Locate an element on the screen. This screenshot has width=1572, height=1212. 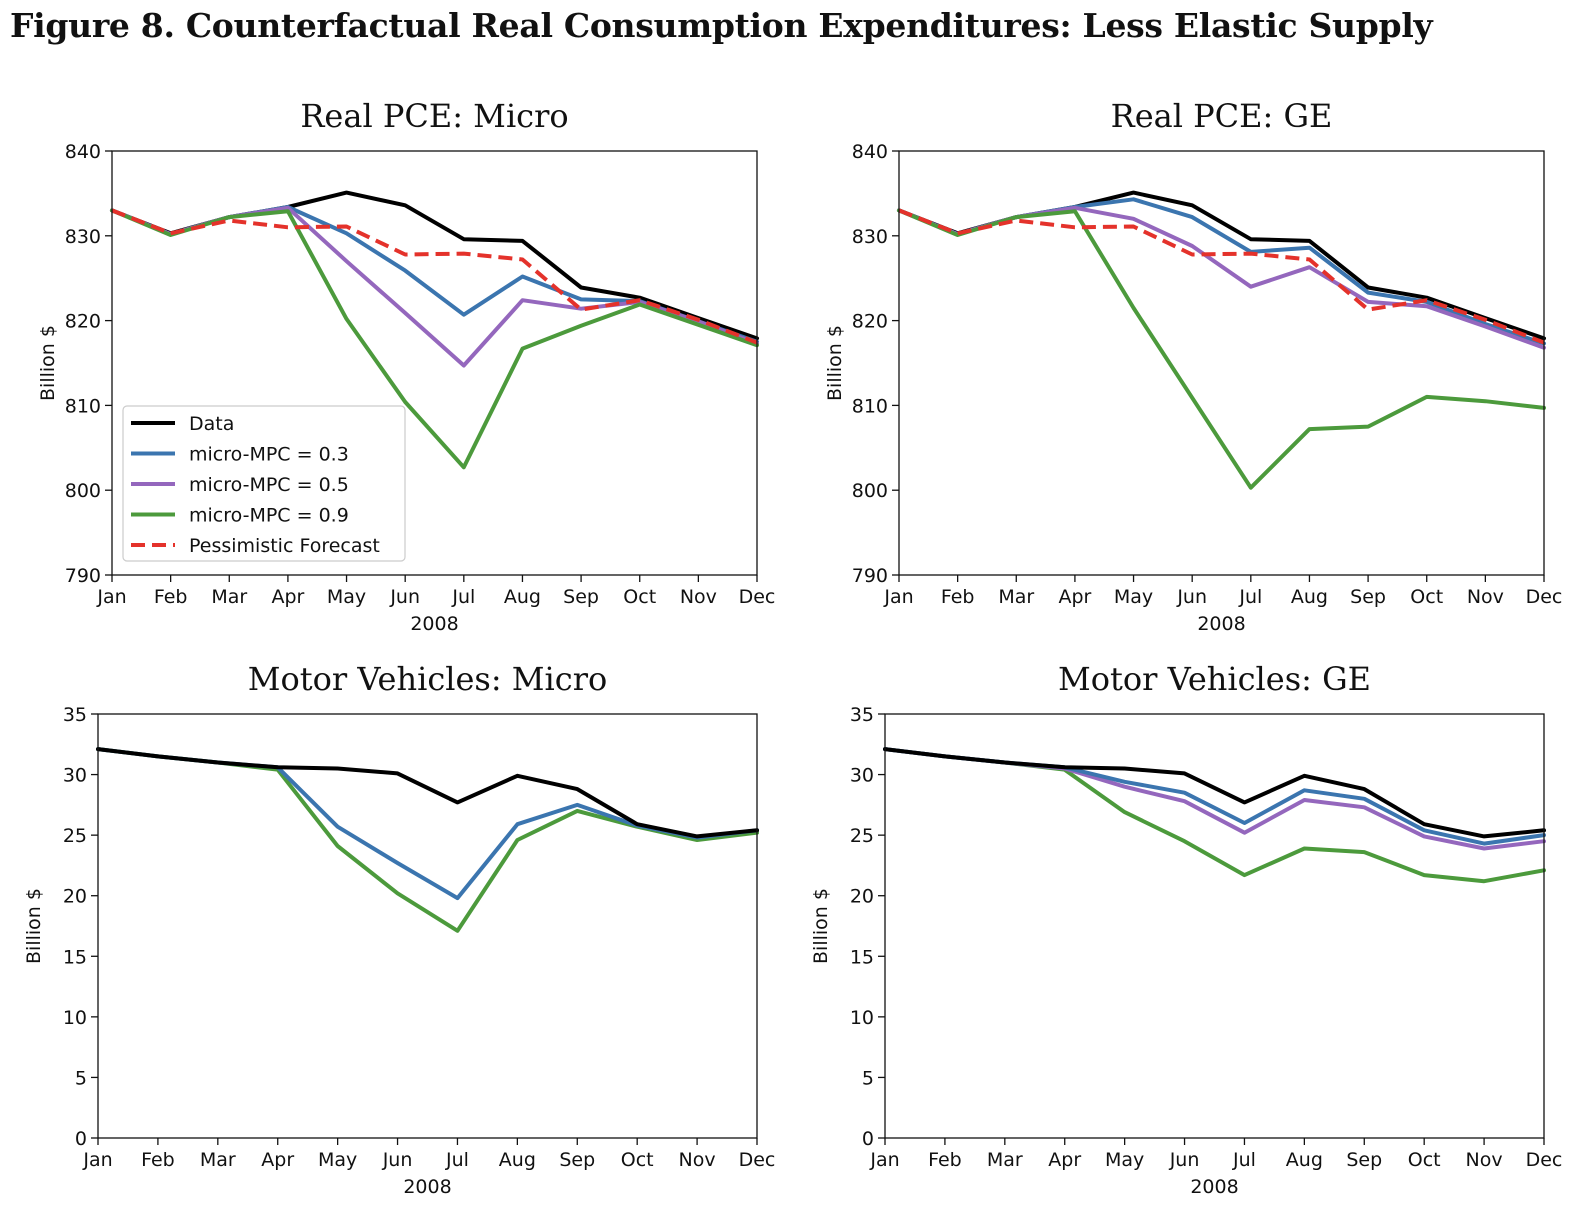
chart1-plot-frame is located at coordinates (434, 363).